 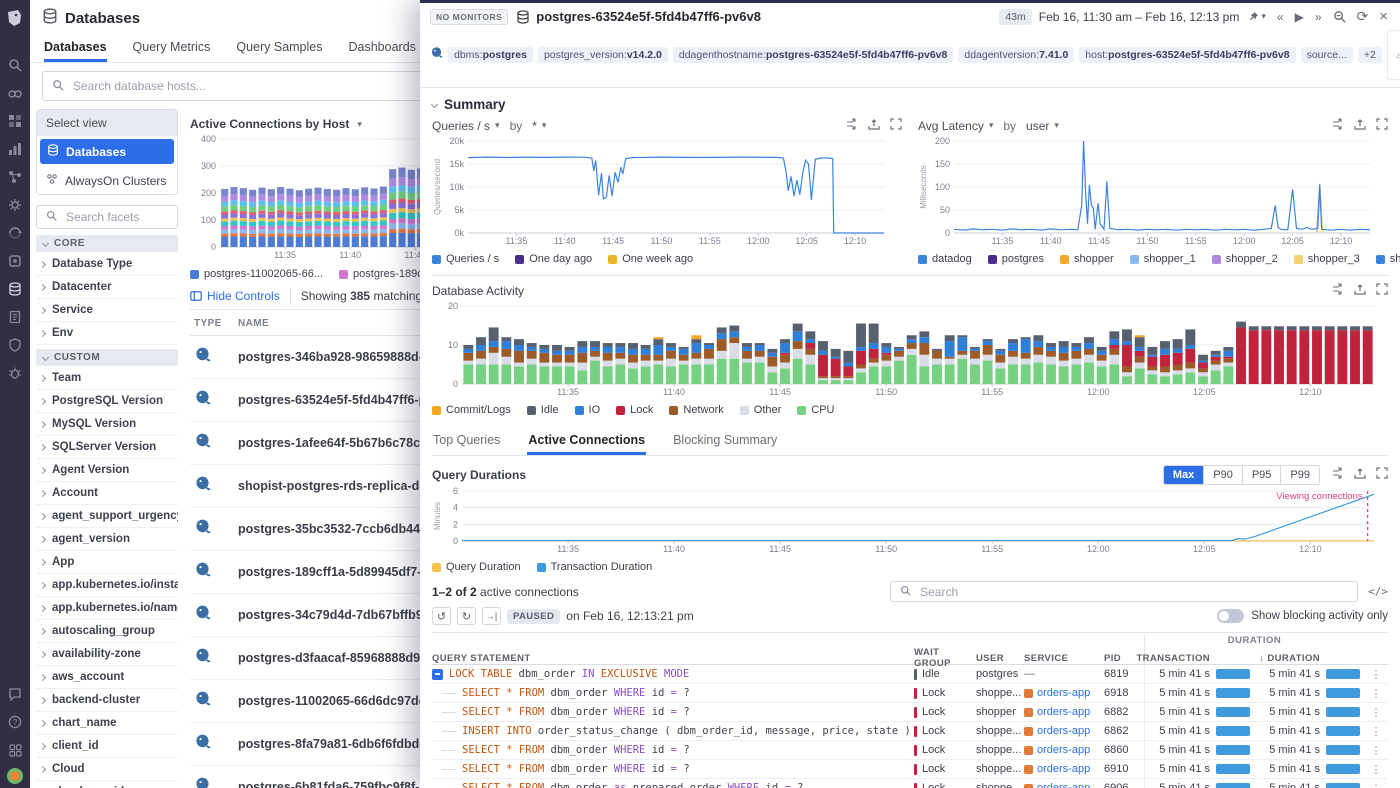 What do you see at coordinates (542, 410) in the screenshot?
I see `legend-item: Idle` at bounding box center [542, 410].